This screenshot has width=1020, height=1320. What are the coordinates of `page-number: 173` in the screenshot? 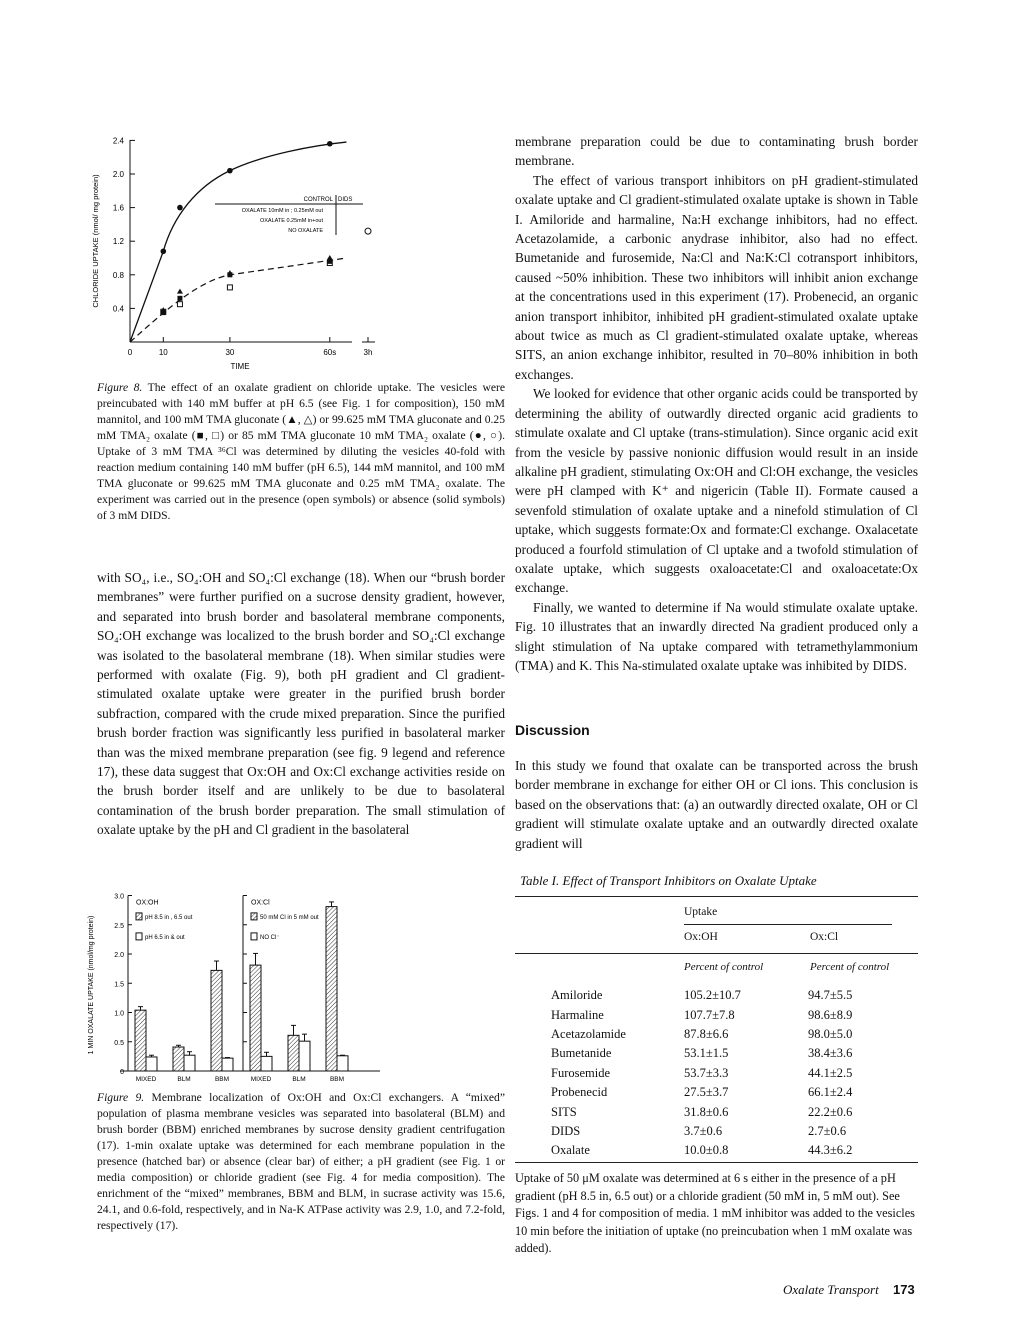 It's located at (904, 1289).